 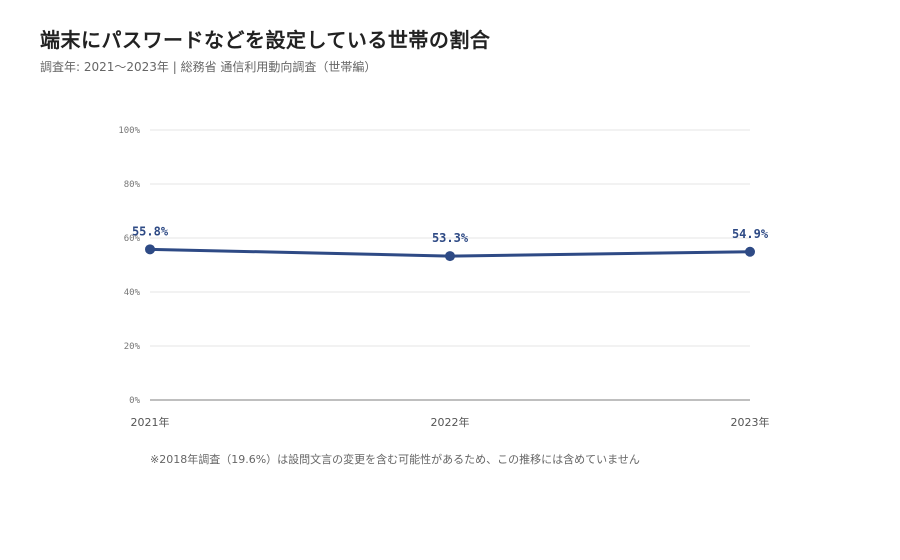 What do you see at coordinates (150, 422) in the screenshot?
I see `x-tick-label: 2021年` at bounding box center [150, 422].